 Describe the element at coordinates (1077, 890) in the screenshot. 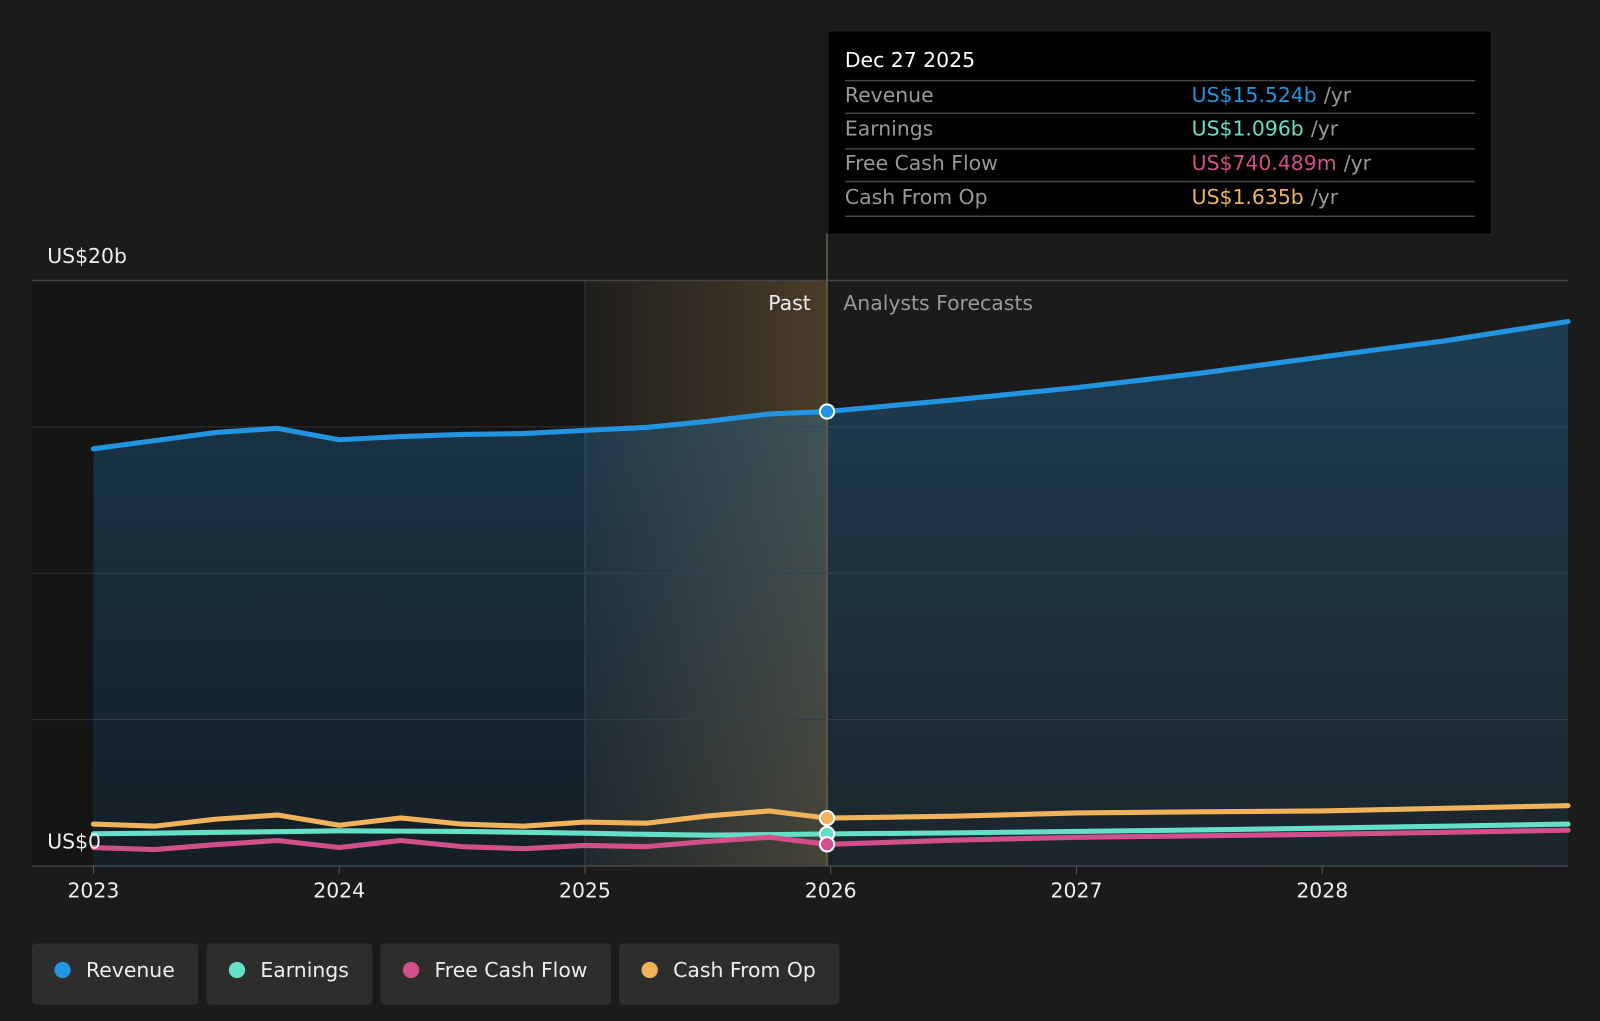

I see `x-tick-label: 2027` at that location.